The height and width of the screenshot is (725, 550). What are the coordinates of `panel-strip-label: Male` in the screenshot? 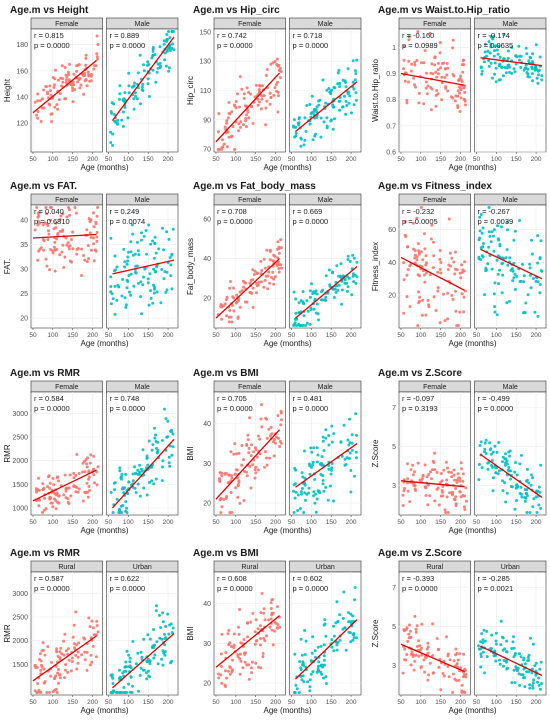 It's located at (510, 387).